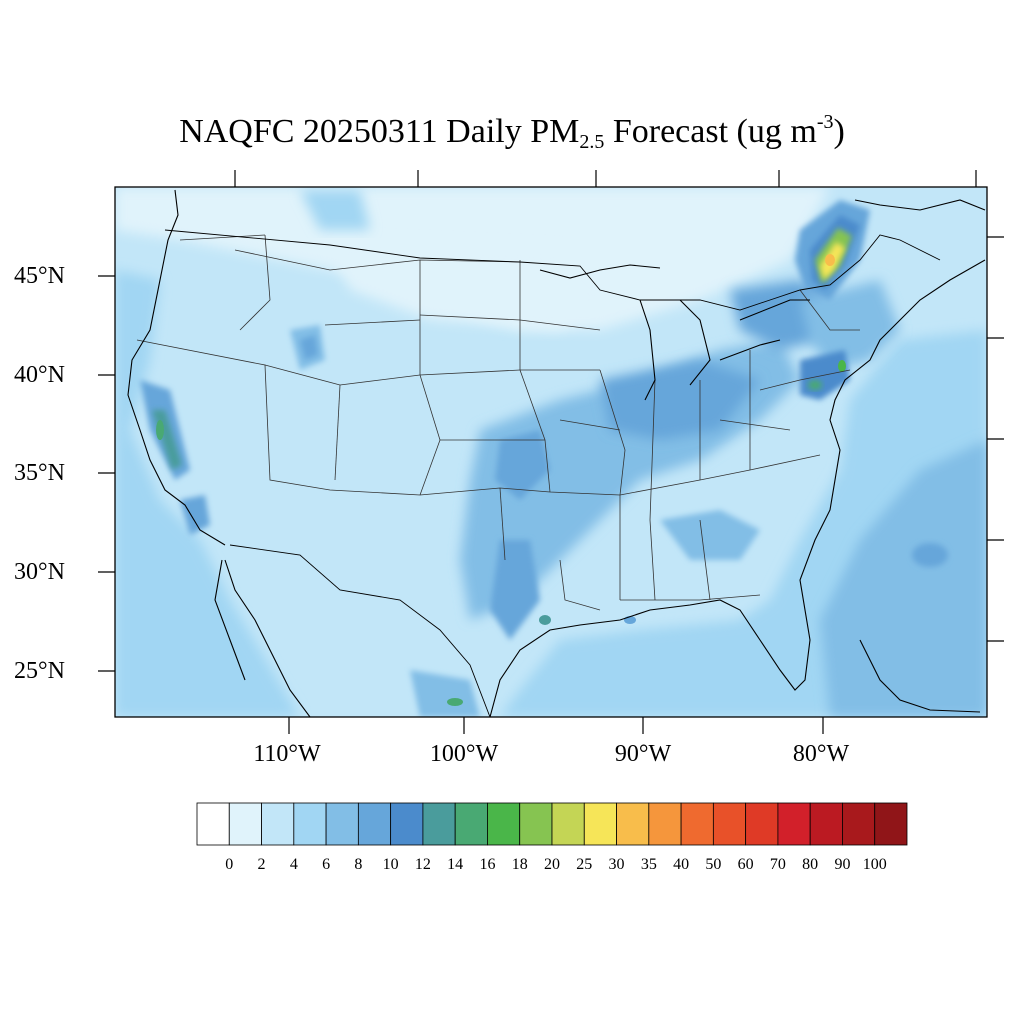 The width and height of the screenshot is (1024, 1024). What do you see at coordinates (39, 276) in the screenshot?
I see `lat-label: 45°N` at bounding box center [39, 276].